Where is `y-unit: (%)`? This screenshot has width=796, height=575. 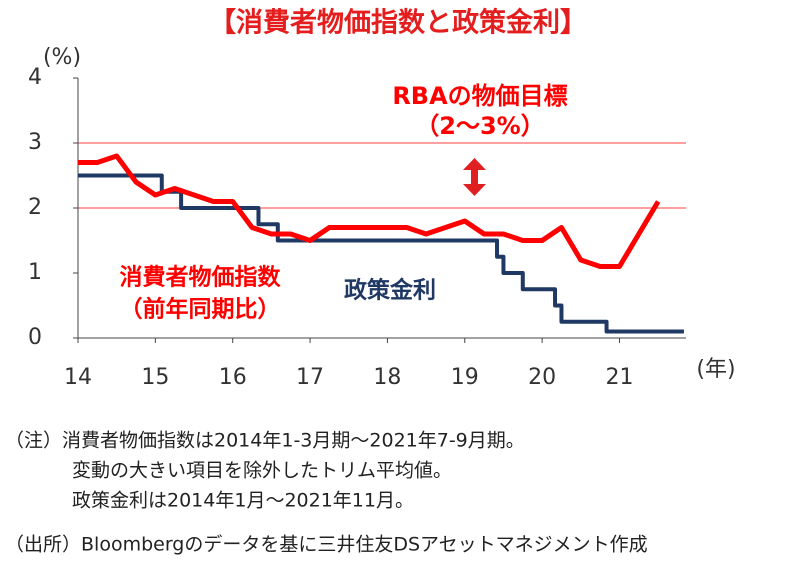 y-unit: (%) is located at coordinates (62, 57).